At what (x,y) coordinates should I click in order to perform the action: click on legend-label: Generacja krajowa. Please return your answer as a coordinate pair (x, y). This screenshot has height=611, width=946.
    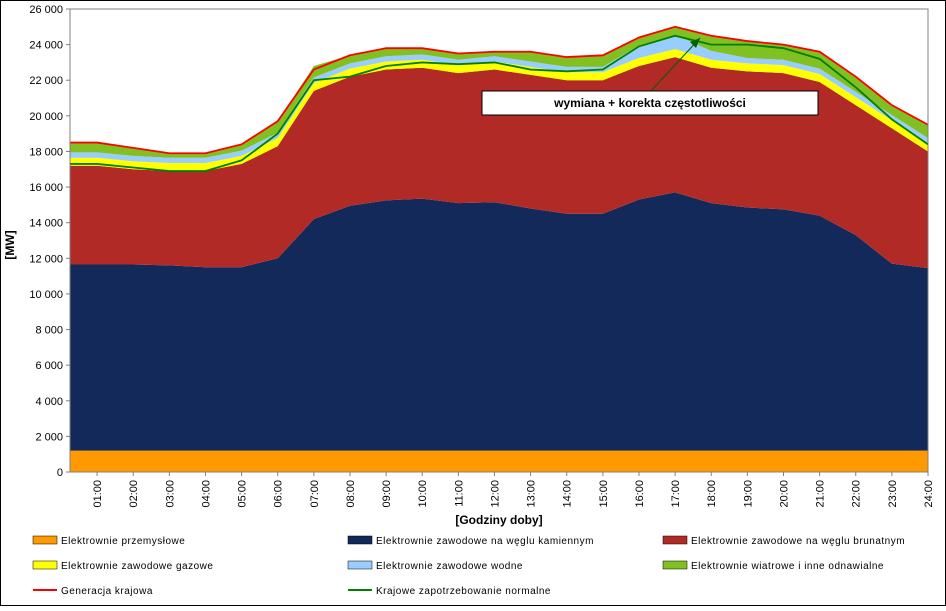
    Looking at the image, I should click on (107, 591).